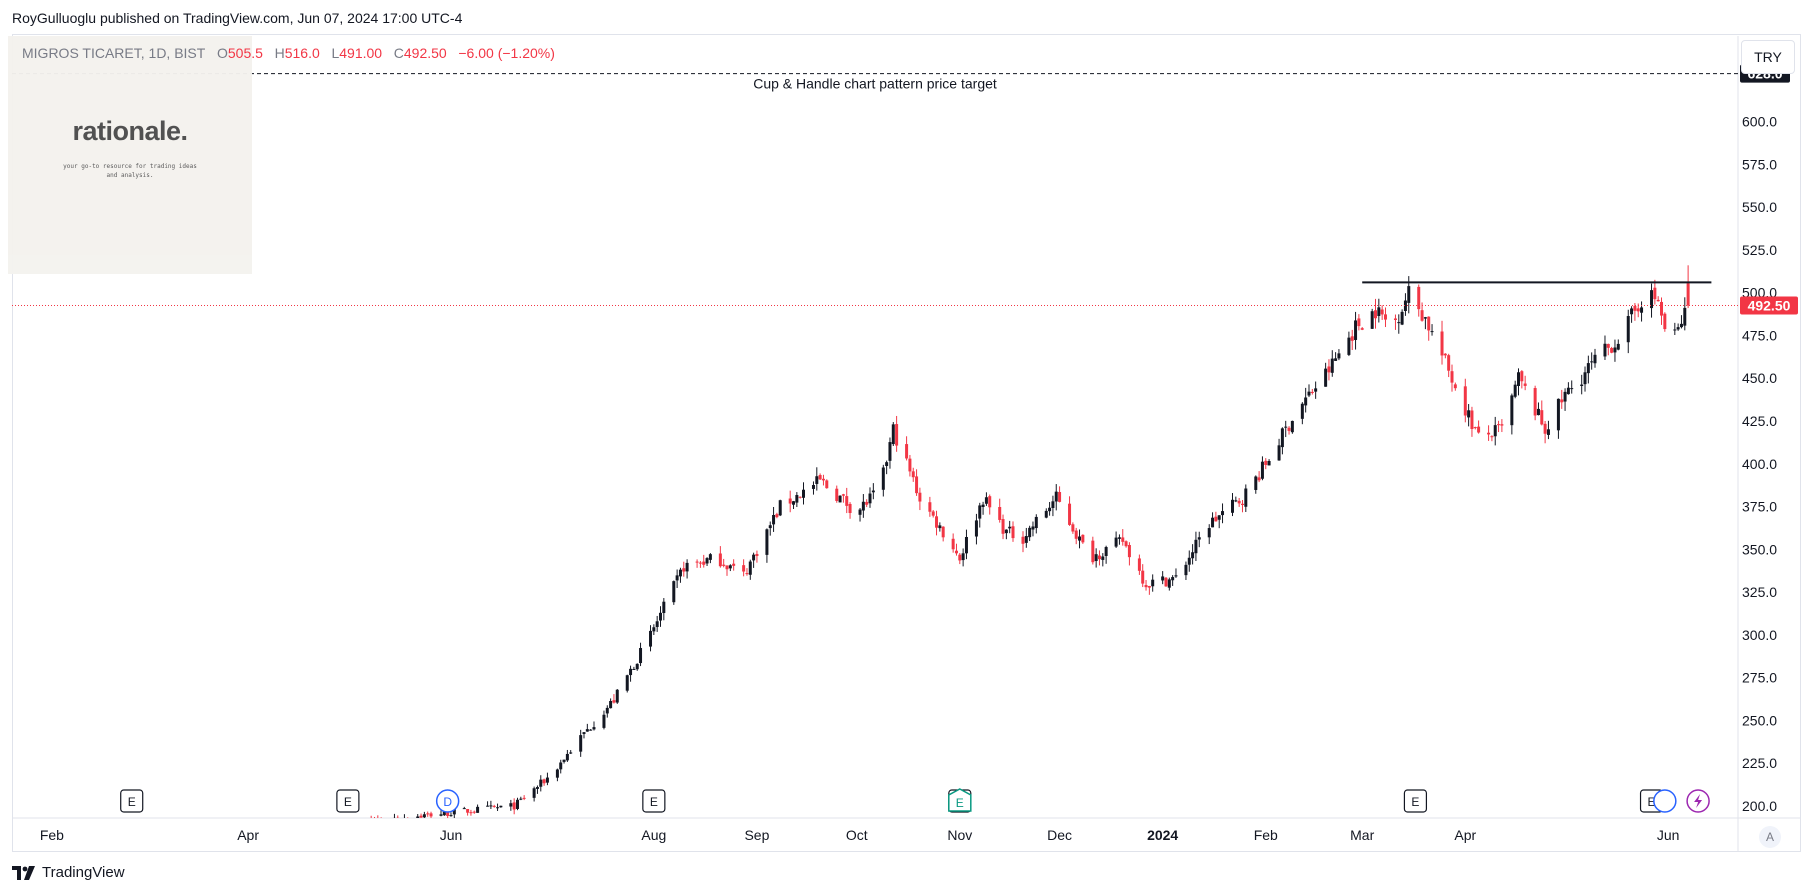 The height and width of the screenshot is (896, 1814). Describe the element at coordinates (1759, 507) in the screenshot. I see `y-tick-label: 375.0` at that location.